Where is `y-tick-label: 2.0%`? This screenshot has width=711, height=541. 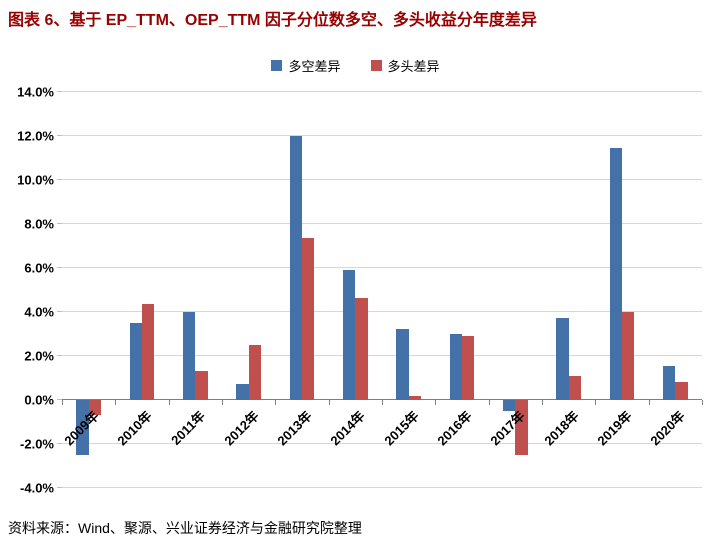
y-tick-label: 2.0% is located at coordinates (39, 356).